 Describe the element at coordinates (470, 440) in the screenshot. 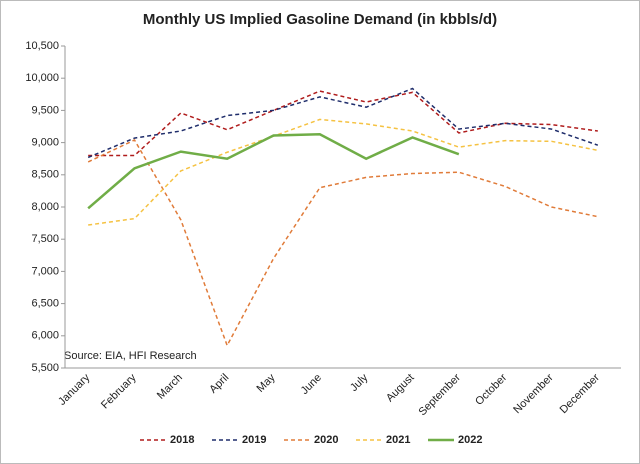

I see `legend-label: 2022` at that location.